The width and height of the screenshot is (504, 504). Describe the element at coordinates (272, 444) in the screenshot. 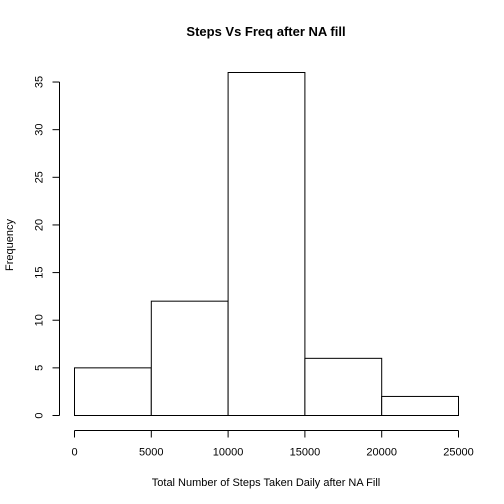

I see `x-axis: 0 5000 10000 15000 20000 25000` at that location.